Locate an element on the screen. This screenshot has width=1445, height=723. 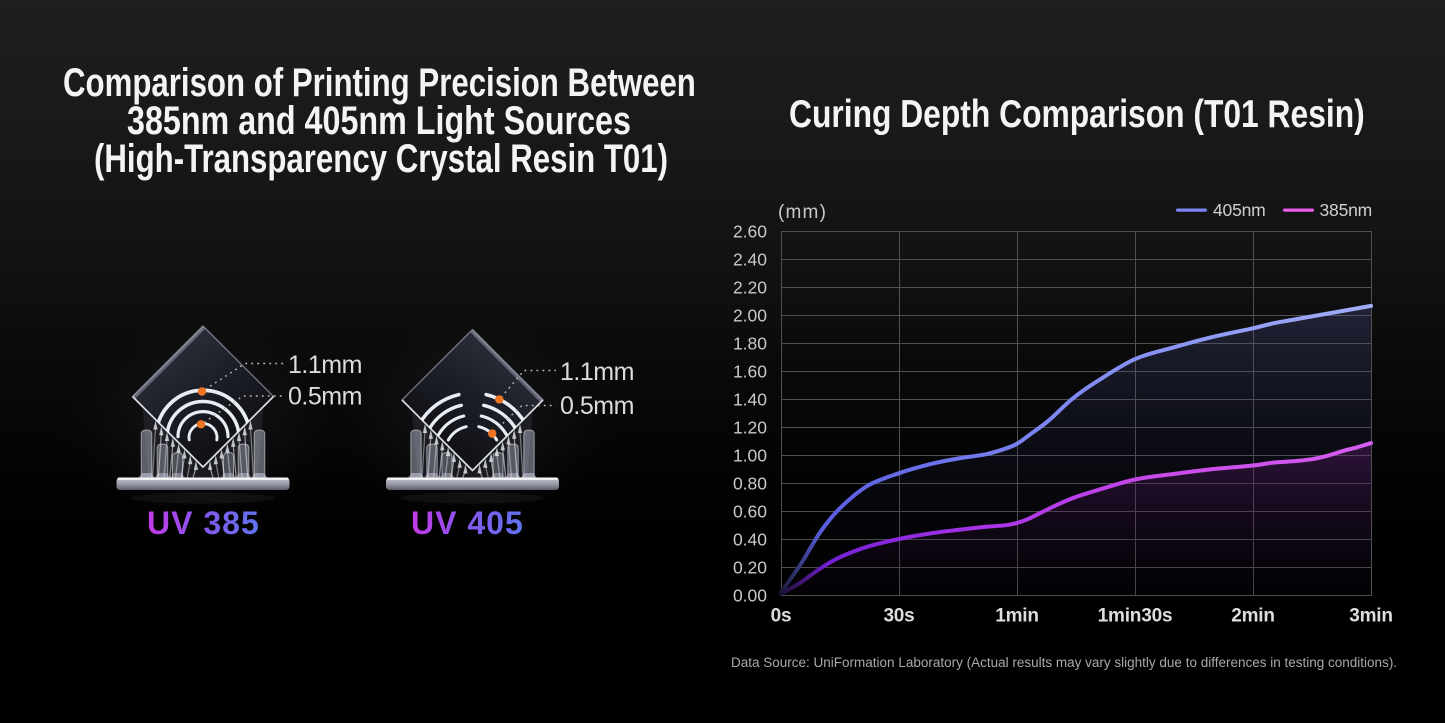
svg-text: 1.60 is located at coordinates (750, 371).